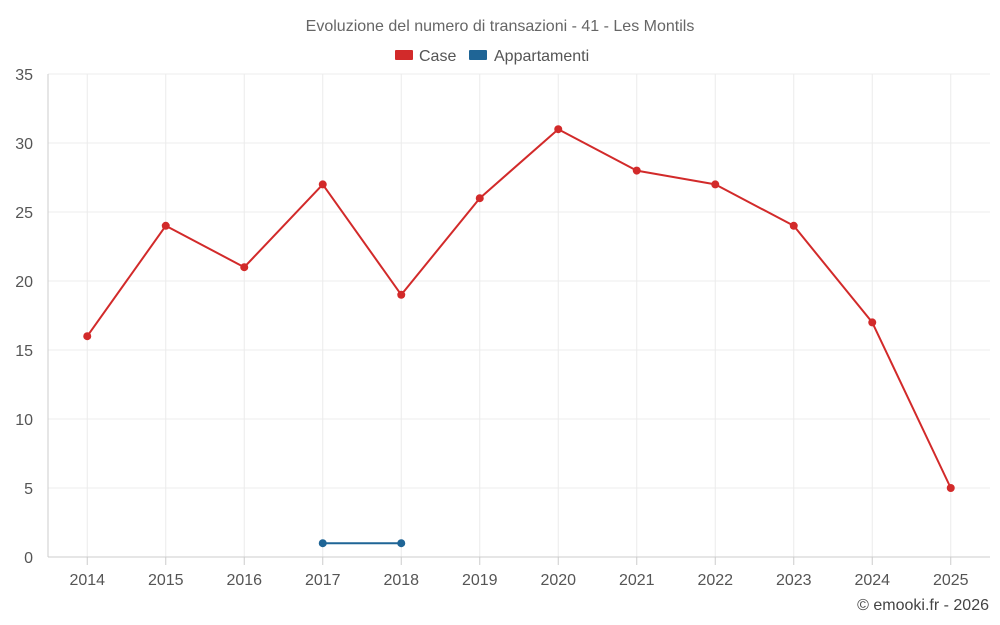 Image resolution: width=1000 pixels, height=625 pixels. I want to click on data-point-case-2019, so click(479, 198).